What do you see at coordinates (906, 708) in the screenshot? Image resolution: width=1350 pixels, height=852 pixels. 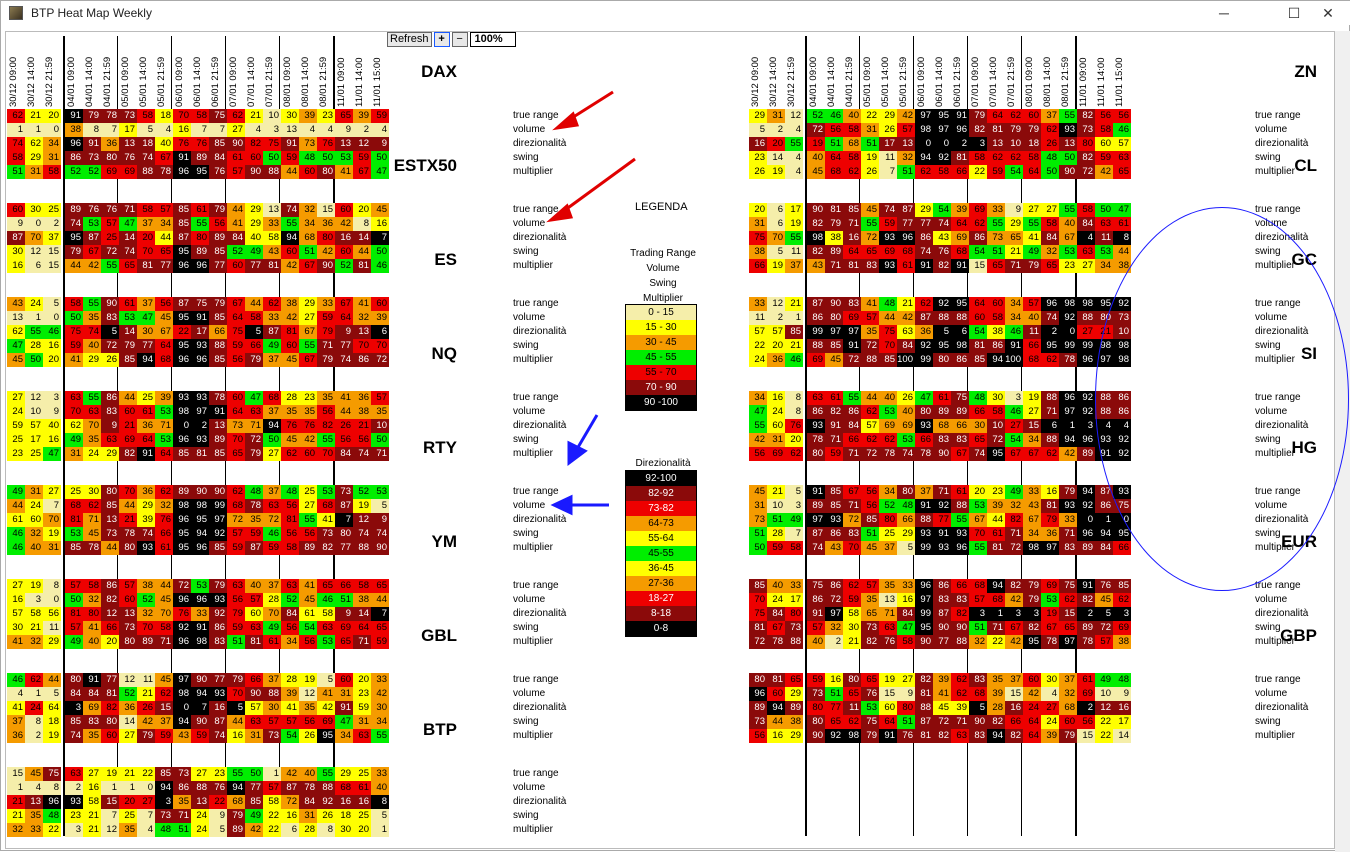 I see `heat-cell: 80` at bounding box center [906, 708].